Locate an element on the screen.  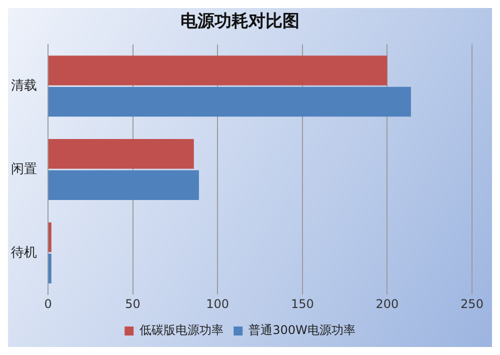
chart-title: 电源功耗对比图 is located at coordinates (240, 22).